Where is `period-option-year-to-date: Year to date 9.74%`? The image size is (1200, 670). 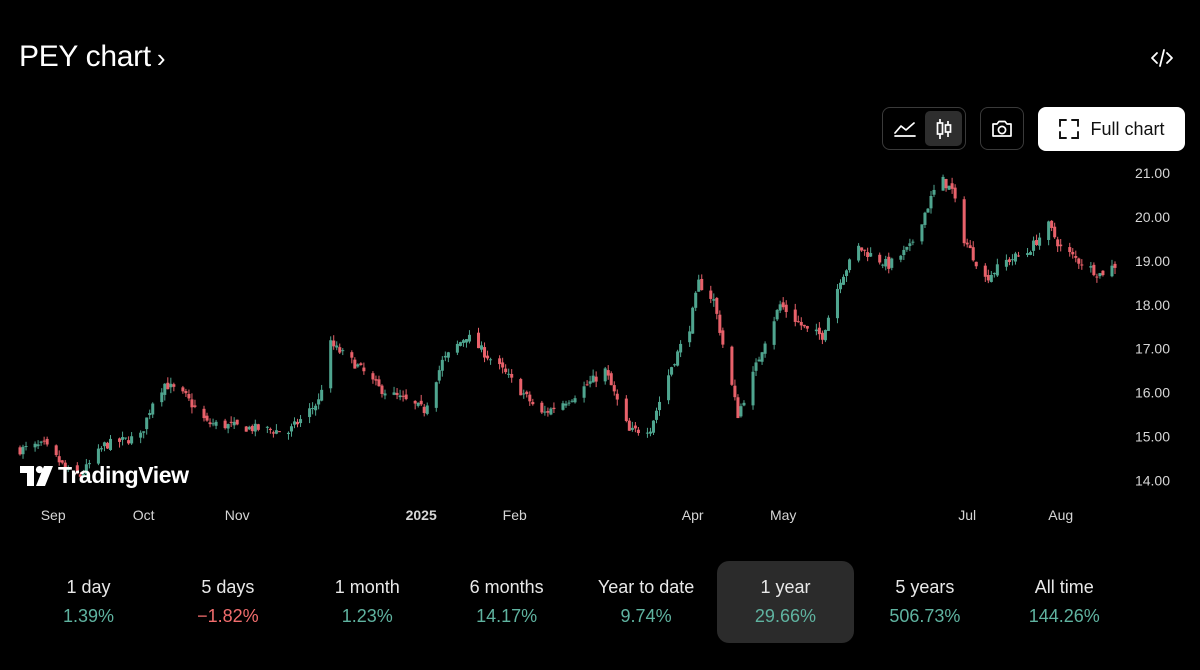 period-option-year-to-date: Year to date 9.74% is located at coordinates (646, 602).